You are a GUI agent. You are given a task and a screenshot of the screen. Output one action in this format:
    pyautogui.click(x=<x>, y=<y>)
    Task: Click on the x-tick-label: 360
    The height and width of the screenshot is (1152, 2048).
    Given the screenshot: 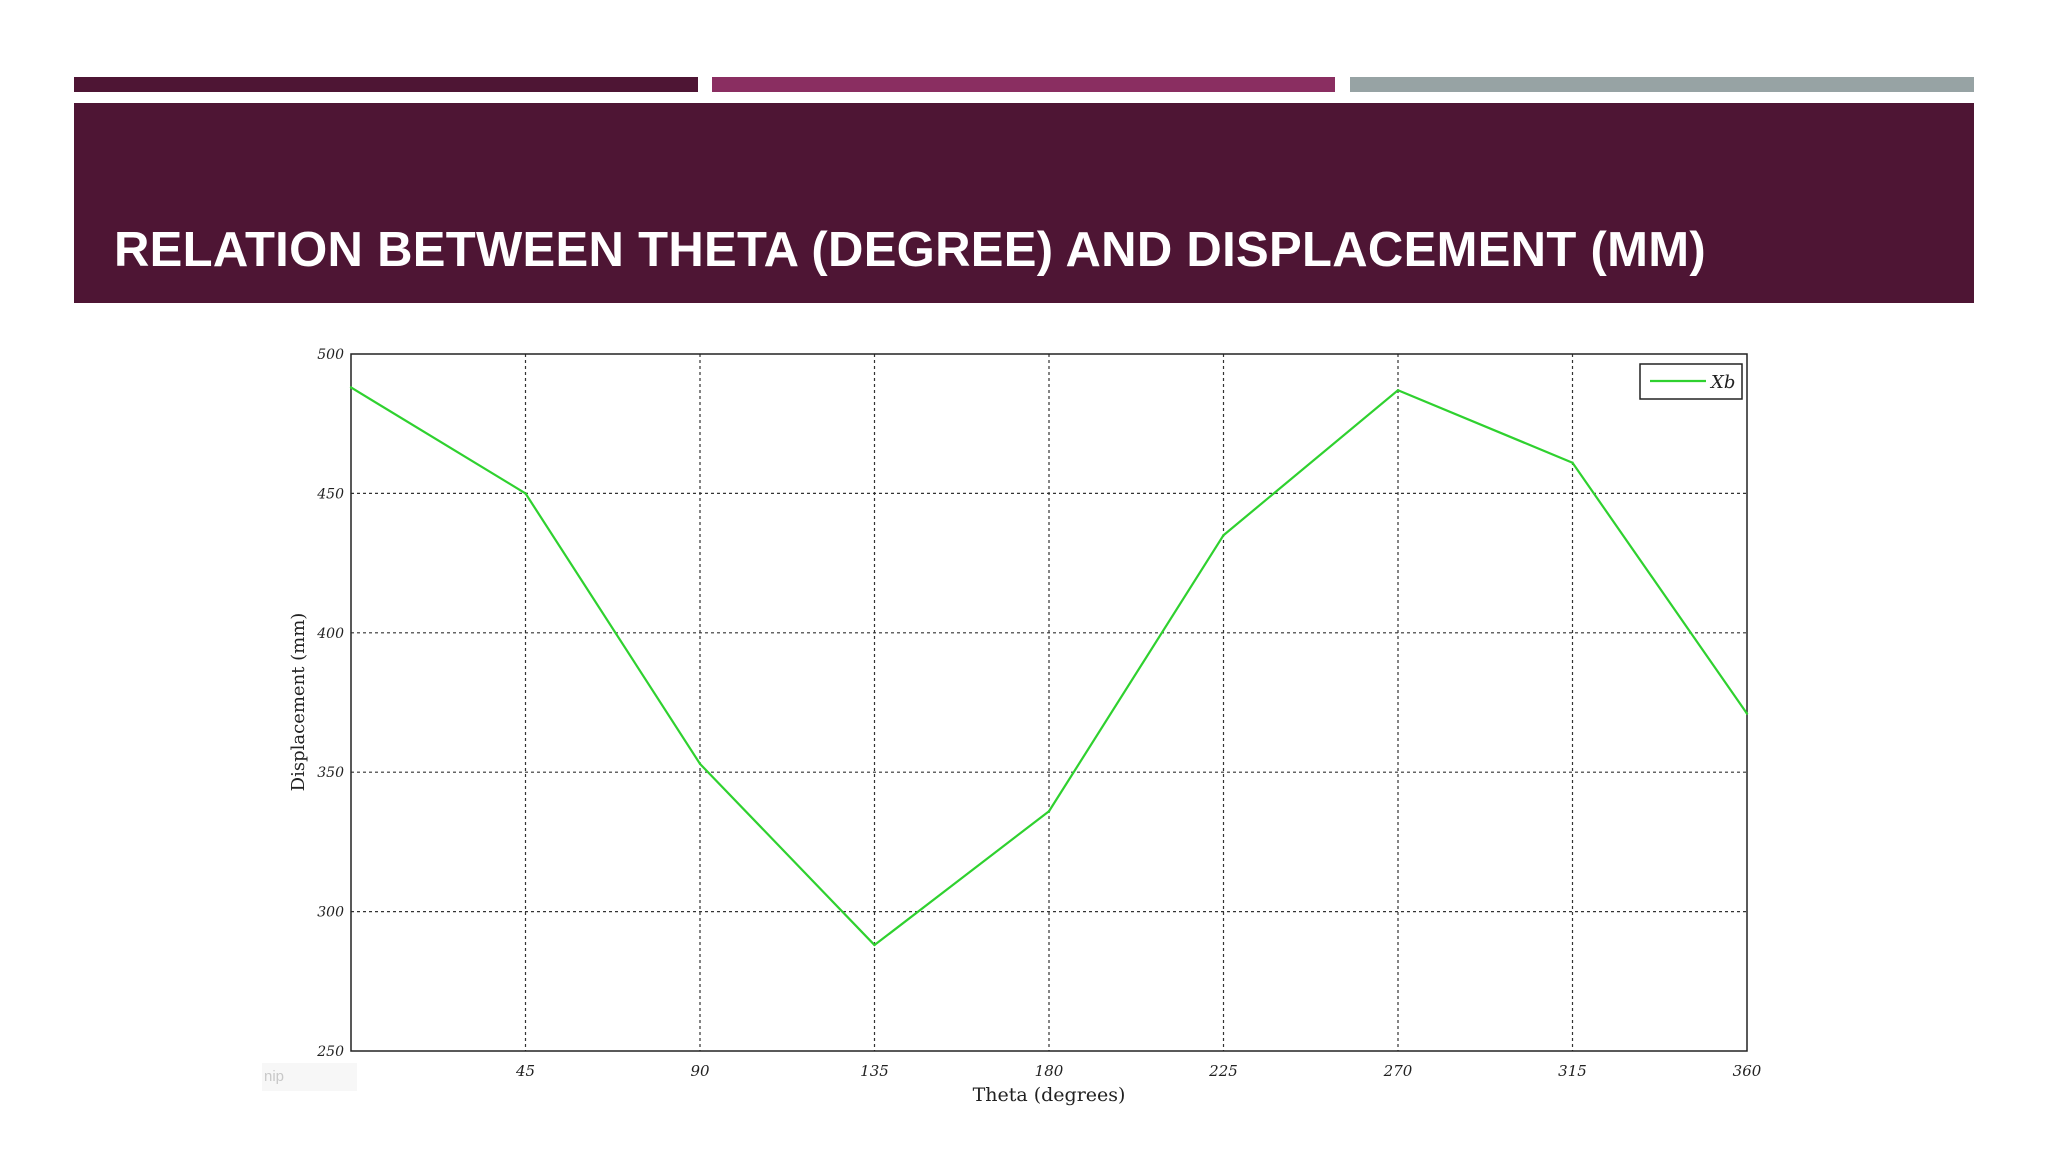 What is the action you would take?
    pyautogui.click(x=1747, y=1071)
    